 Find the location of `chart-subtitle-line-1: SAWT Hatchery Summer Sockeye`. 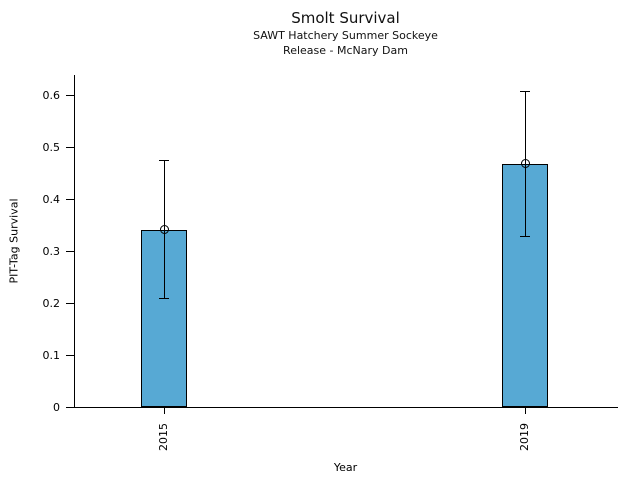

chart-subtitle-line-1: SAWT Hatchery Summer Sockeye is located at coordinates (345, 35).